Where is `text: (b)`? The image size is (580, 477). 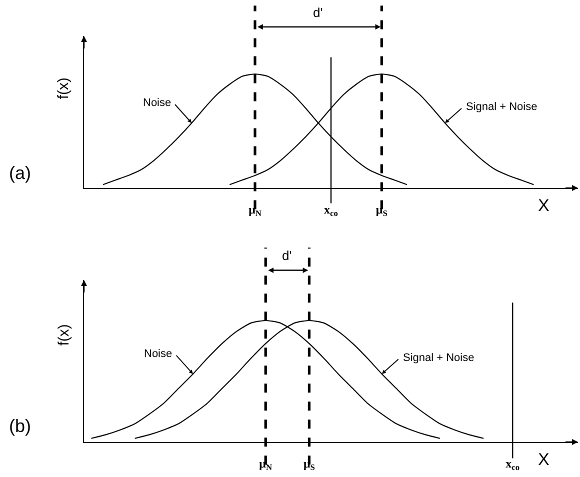 text: (b) is located at coordinates (20, 426).